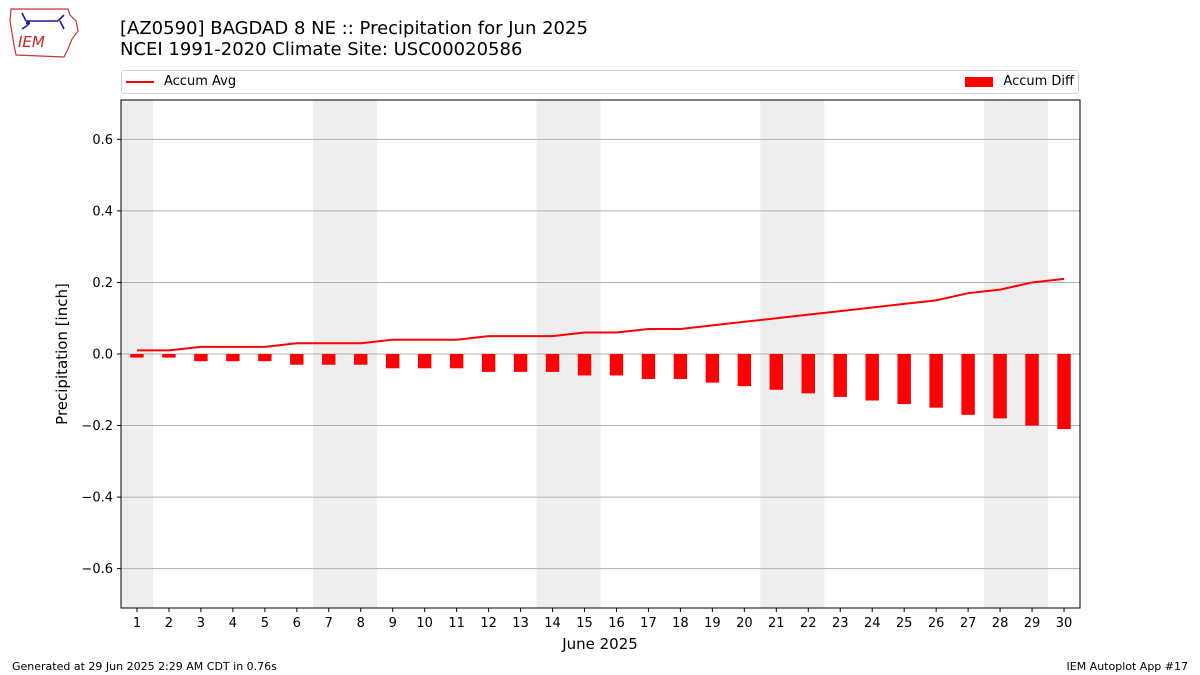 The width and height of the screenshot is (1200, 675). I want to click on x-tick-label: 22, so click(808, 623).